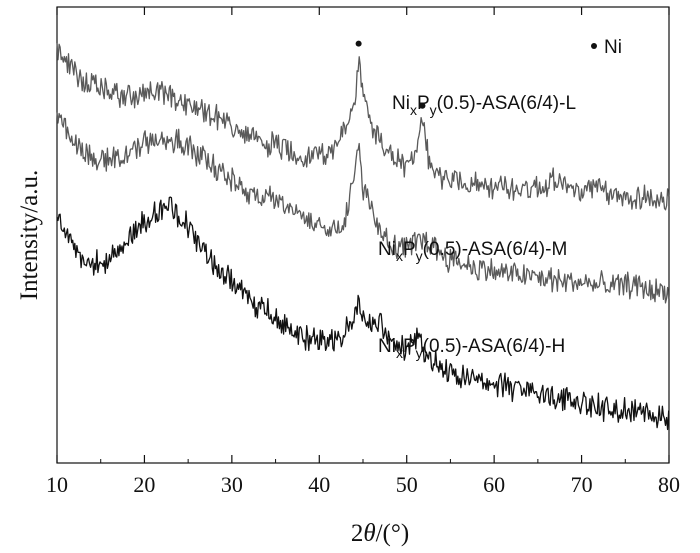 This screenshot has height=553, width=700. Describe the element at coordinates (471, 348) in the screenshot. I see `series-label-h: NixPy(0.5)-ASA(6/4)-H` at that location.